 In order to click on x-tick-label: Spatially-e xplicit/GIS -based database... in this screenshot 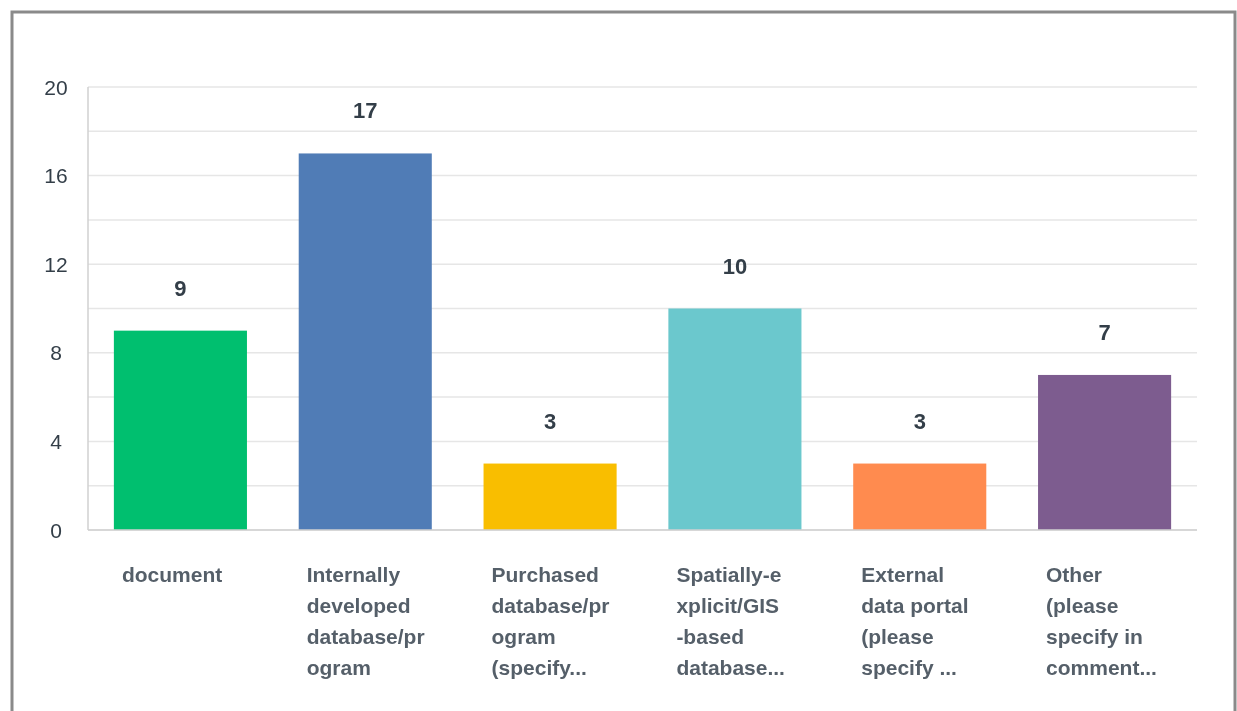, I will do `click(730, 621)`.